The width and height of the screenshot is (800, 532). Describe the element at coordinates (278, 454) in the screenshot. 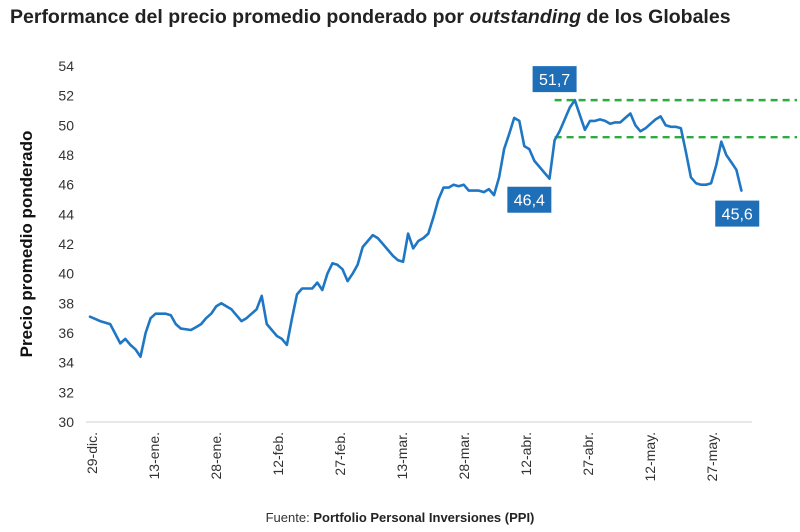

I see `x-tick-label: 12-feb.` at that location.